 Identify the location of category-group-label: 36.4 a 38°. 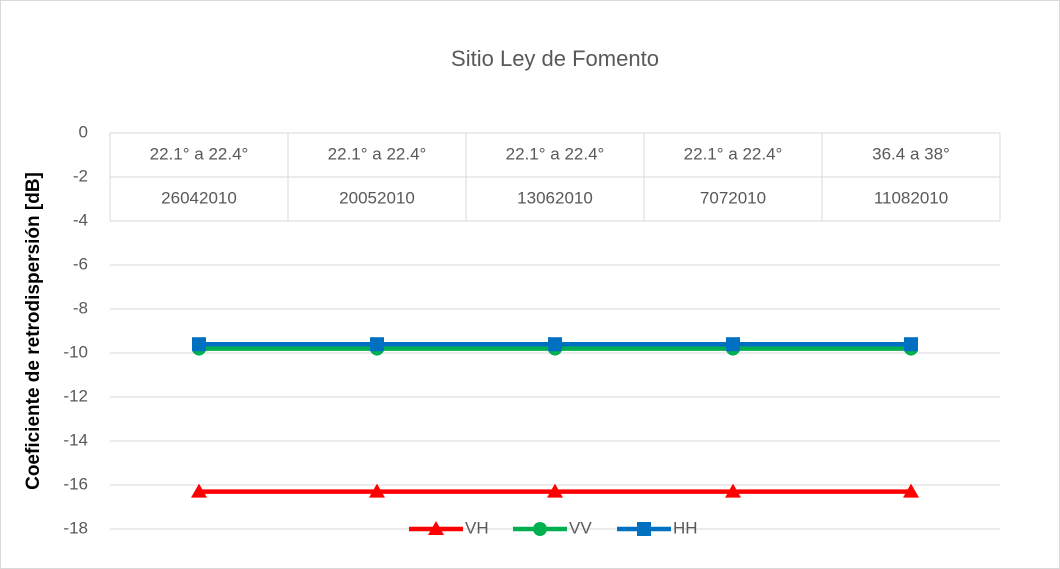
(911, 153).